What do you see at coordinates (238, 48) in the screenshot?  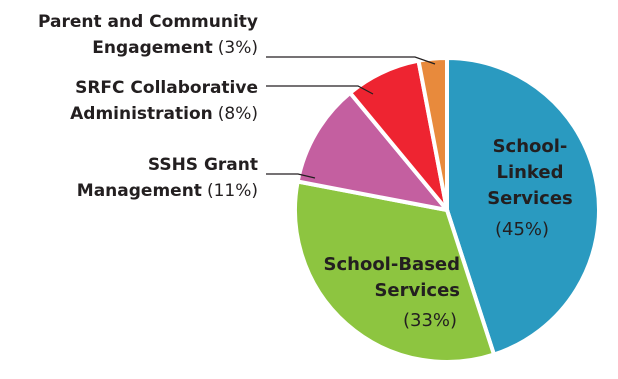 I see `slice-pct-label-4: (3%)` at bounding box center [238, 48].